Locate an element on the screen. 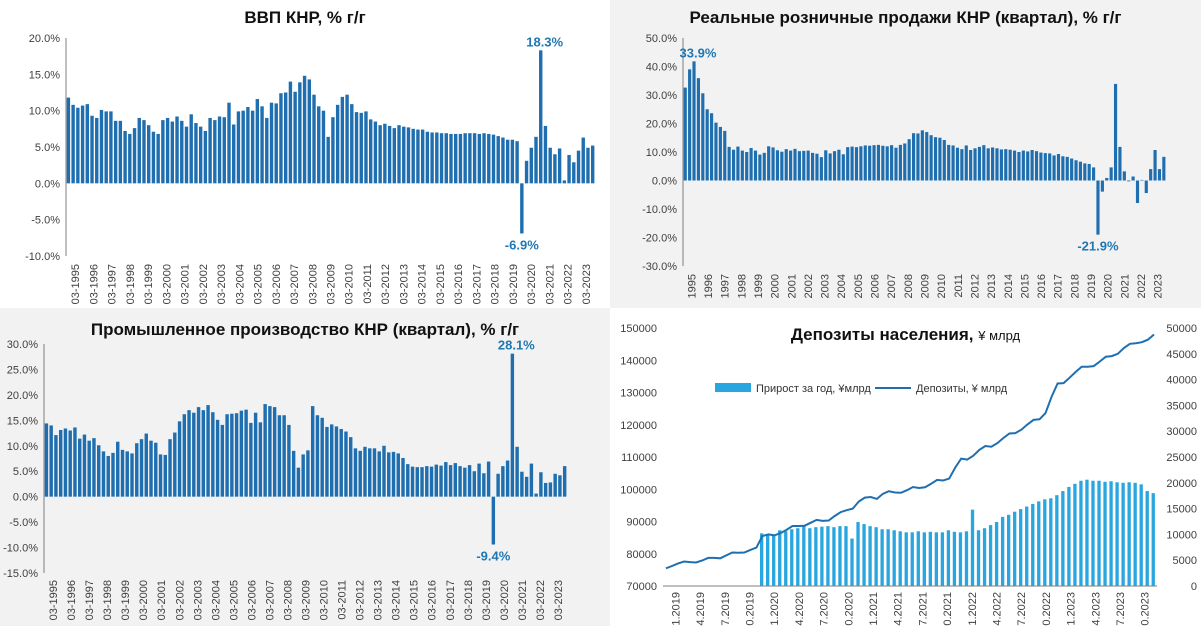  industry-max-label: 28.1% is located at coordinates (516, 345).